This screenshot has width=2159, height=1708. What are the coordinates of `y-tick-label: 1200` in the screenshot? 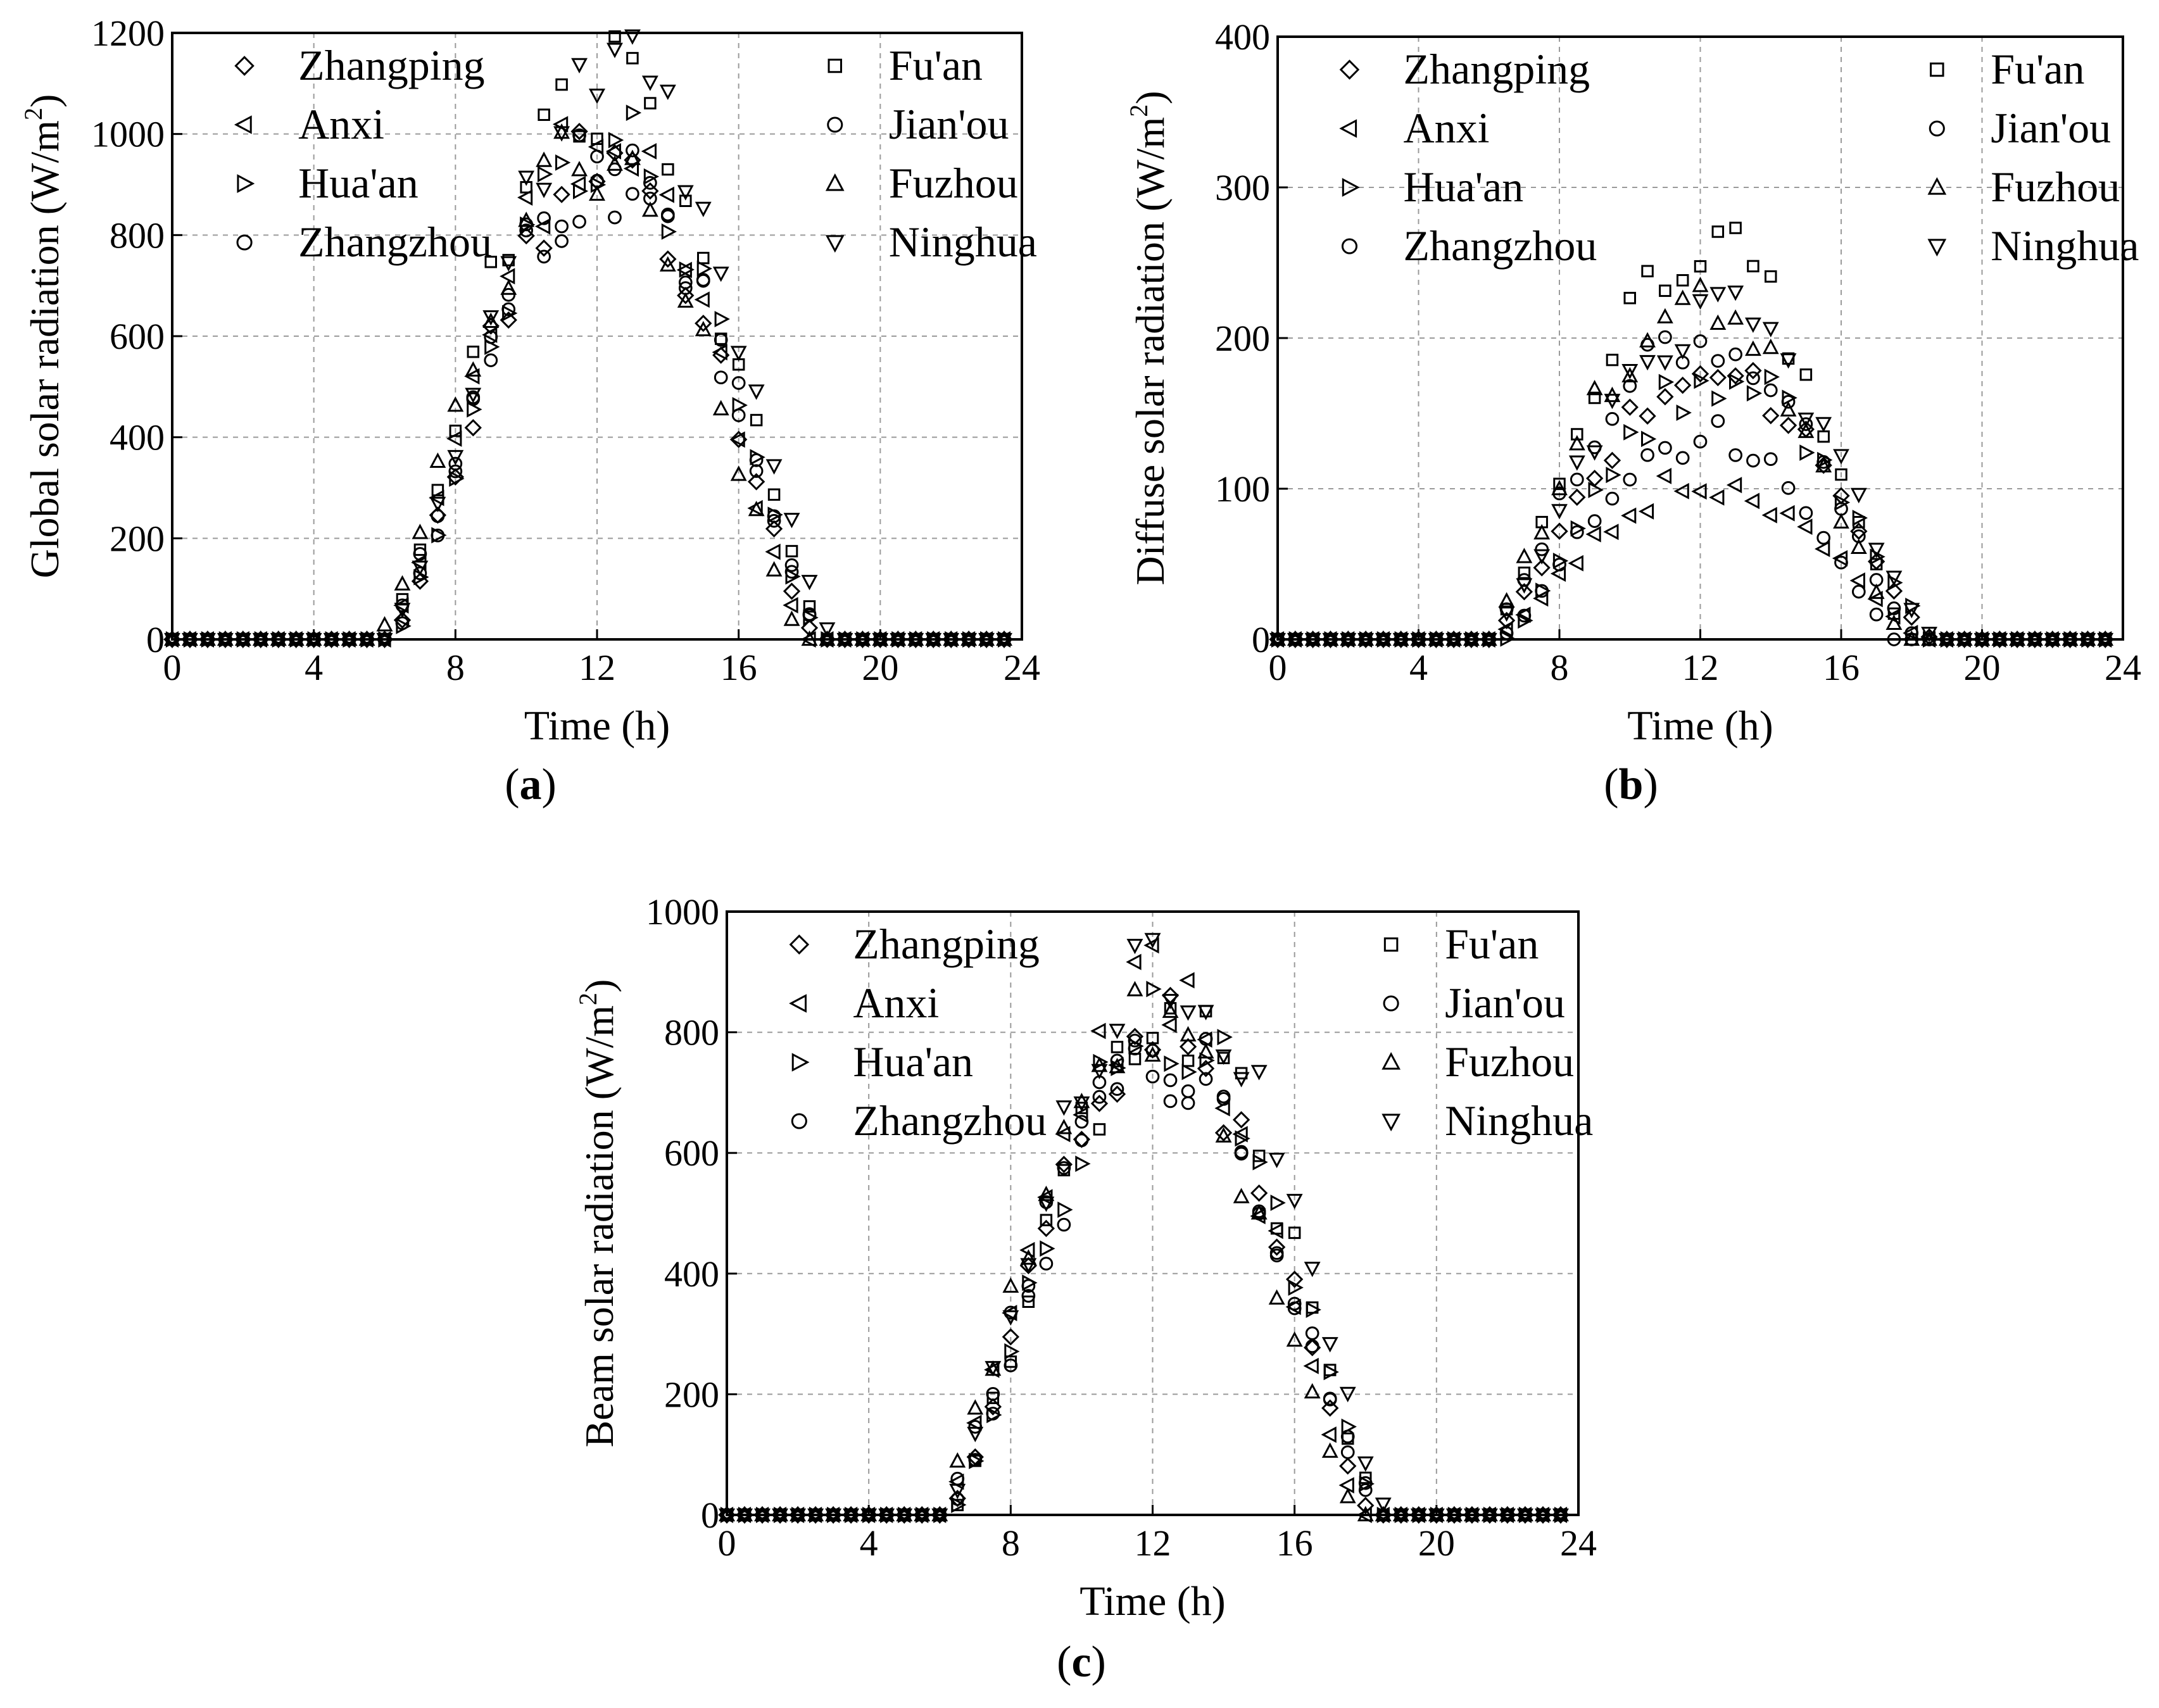 It's located at (128, 33).